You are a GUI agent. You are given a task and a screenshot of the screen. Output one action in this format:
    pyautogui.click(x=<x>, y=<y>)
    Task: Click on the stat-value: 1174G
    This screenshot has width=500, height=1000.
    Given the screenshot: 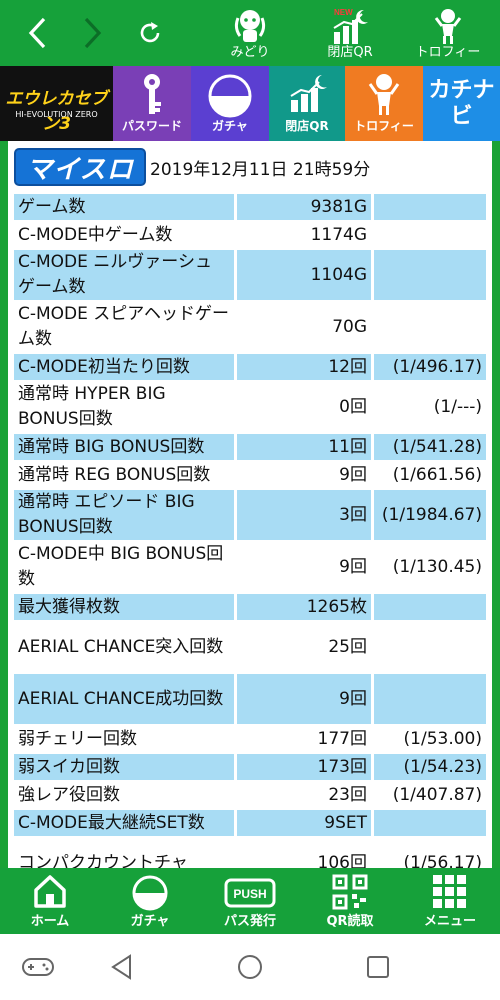 What is the action you would take?
    pyautogui.click(x=304, y=235)
    